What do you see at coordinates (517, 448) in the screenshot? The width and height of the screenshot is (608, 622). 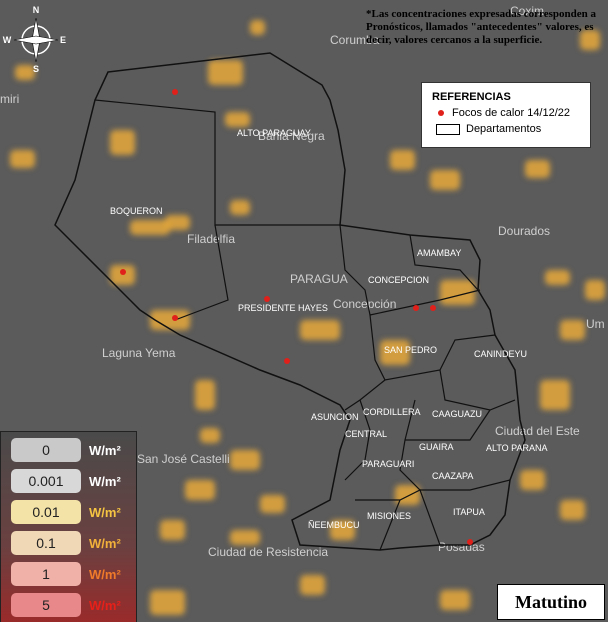 I see `department-label: ALTO PARANA` at bounding box center [517, 448].